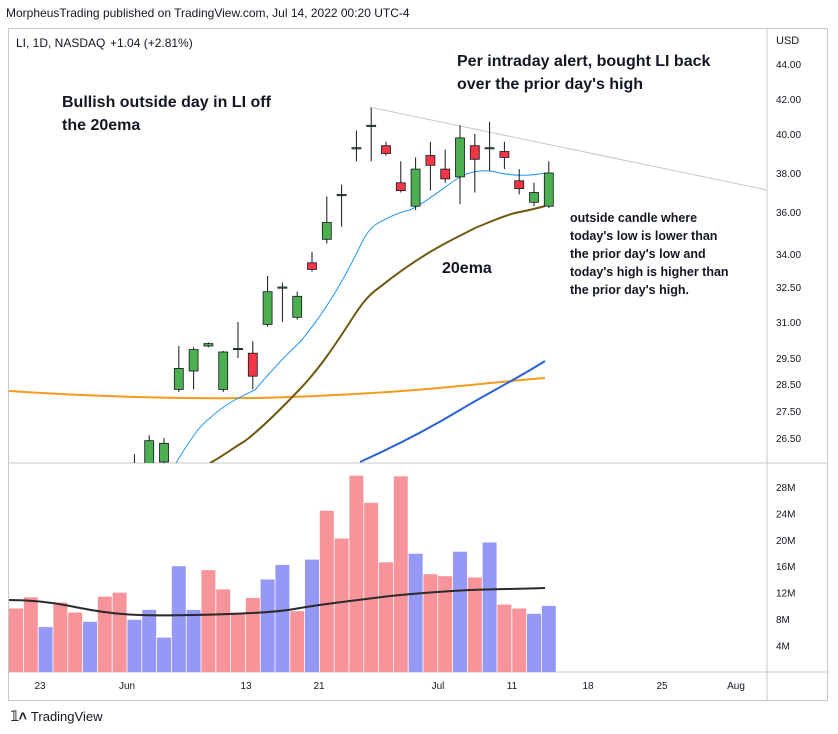 The image size is (838, 734). What do you see at coordinates (101, 125) in the screenshot?
I see `annotation-outside-day-2: the 20ema` at bounding box center [101, 125].